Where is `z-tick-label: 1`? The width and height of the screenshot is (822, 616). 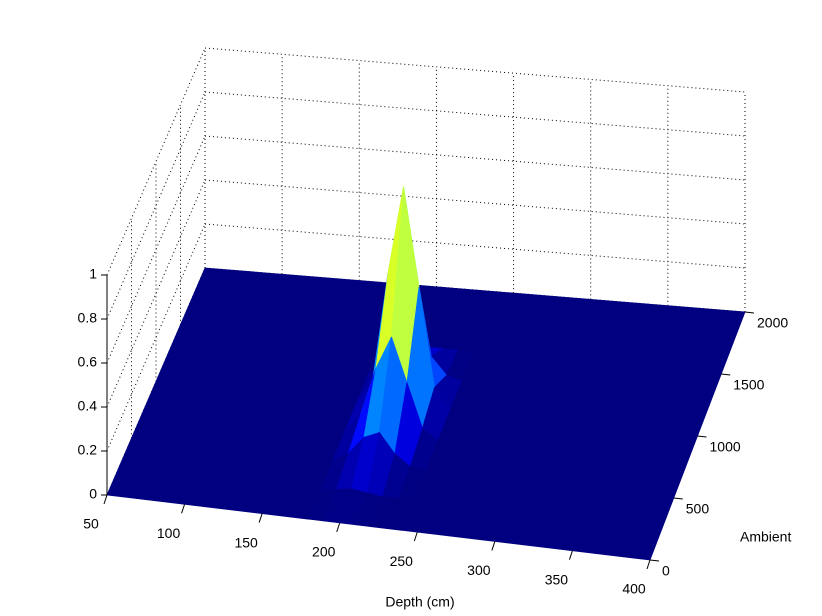
z-tick-label: 1 is located at coordinates (93, 274).